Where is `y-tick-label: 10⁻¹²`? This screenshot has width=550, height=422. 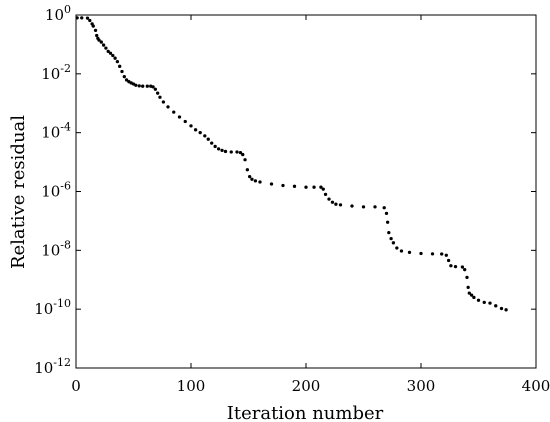 y-tick-label: 10⁻¹² is located at coordinates (52, 366).